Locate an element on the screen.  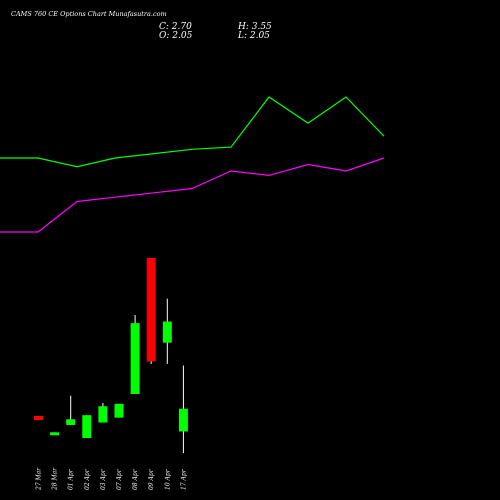
x-tick-label: 28 Mar is located at coordinates (55, 479).